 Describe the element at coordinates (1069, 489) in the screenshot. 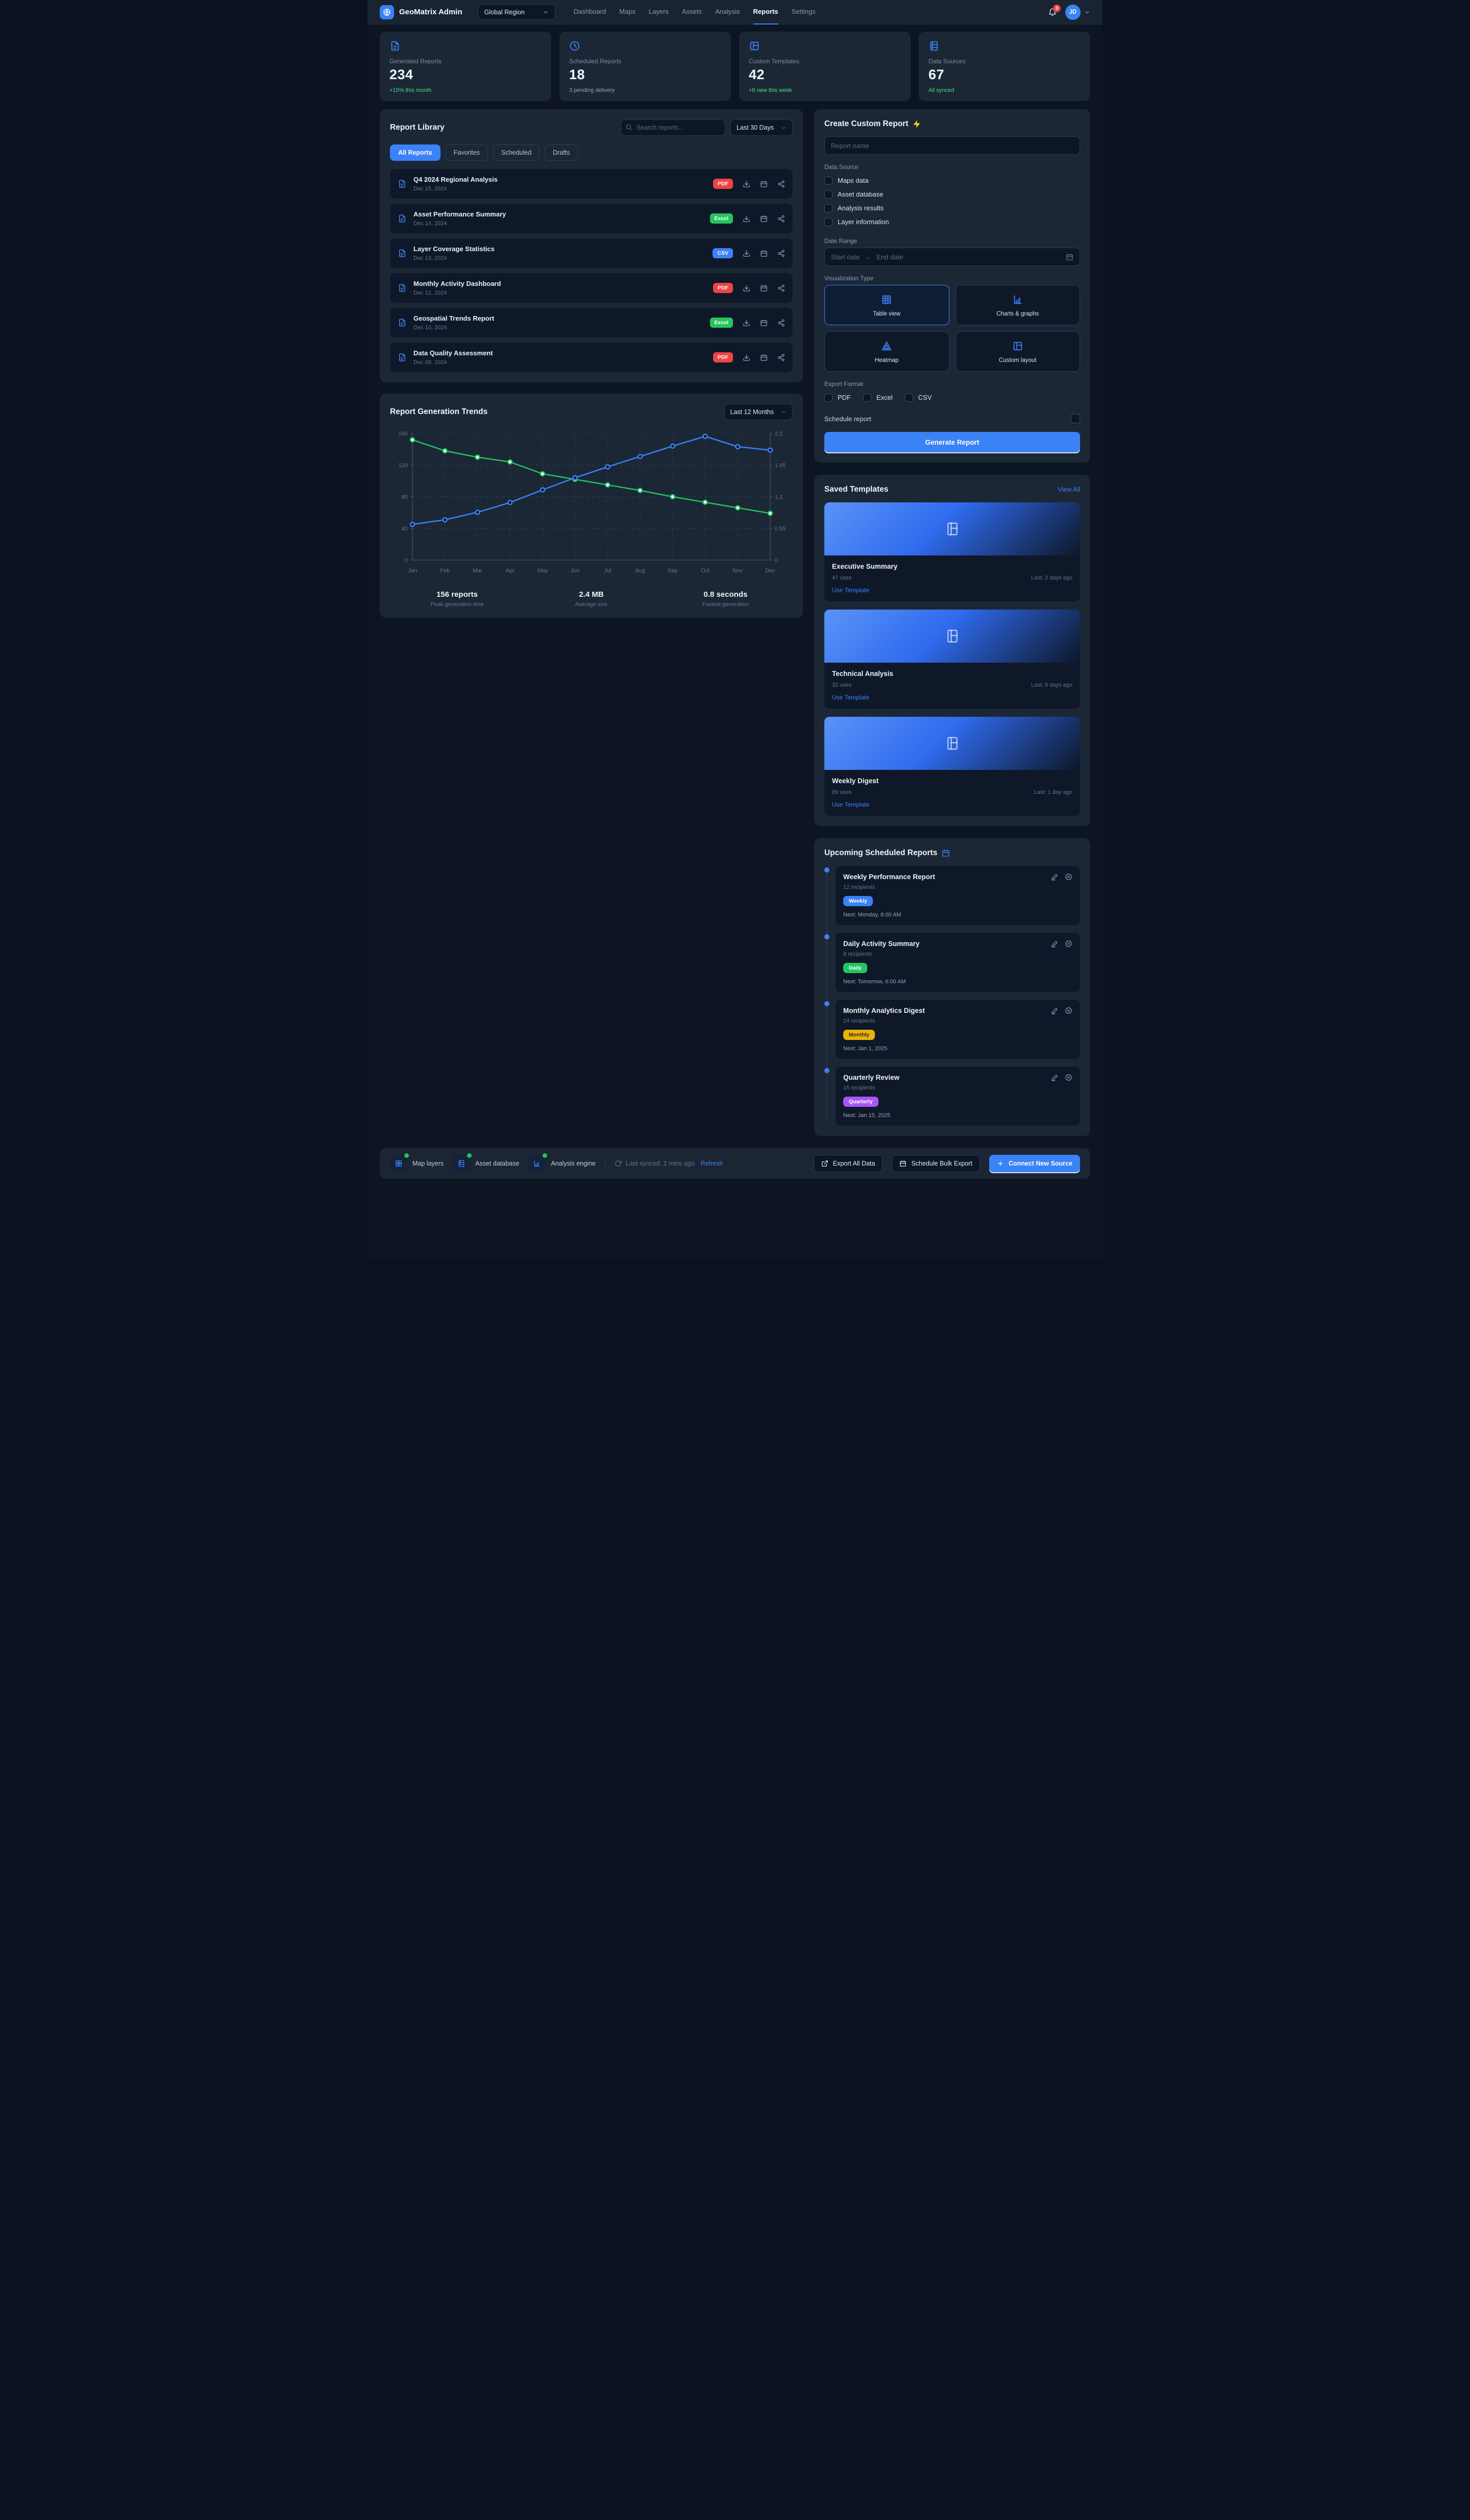

I see `view-all-link: View All` at that location.